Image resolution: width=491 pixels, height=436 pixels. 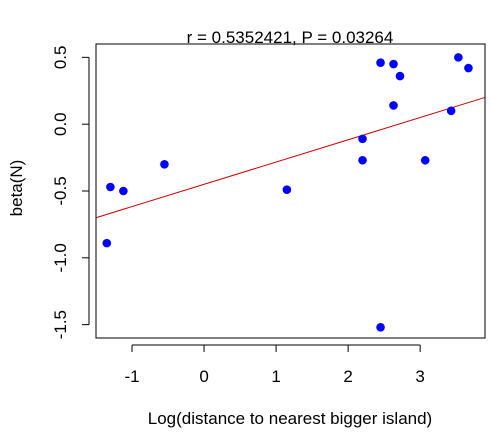 What do you see at coordinates (347, 376) in the screenshot?
I see `x-tick-label: 2` at bounding box center [347, 376].